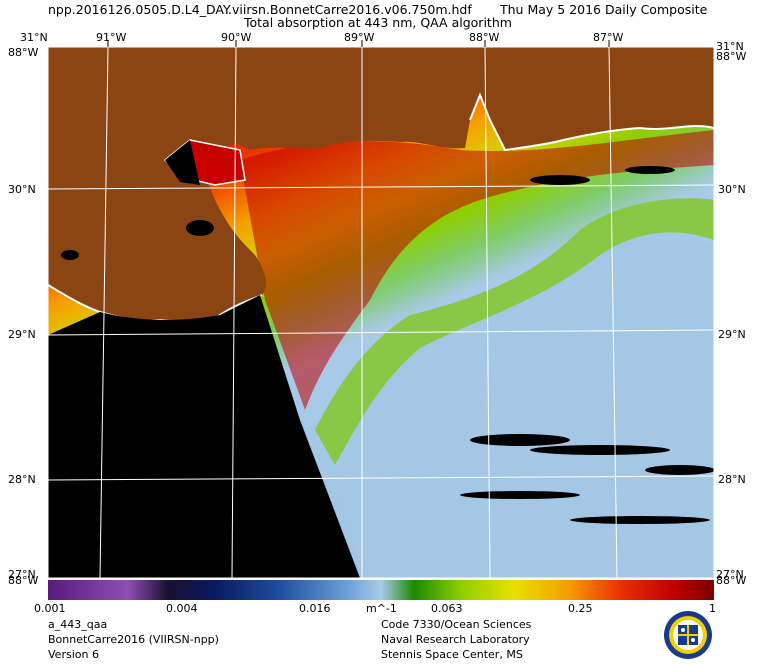  What do you see at coordinates (182, 608) in the screenshot?
I see `colorbar-tick: 0.004` at bounding box center [182, 608].